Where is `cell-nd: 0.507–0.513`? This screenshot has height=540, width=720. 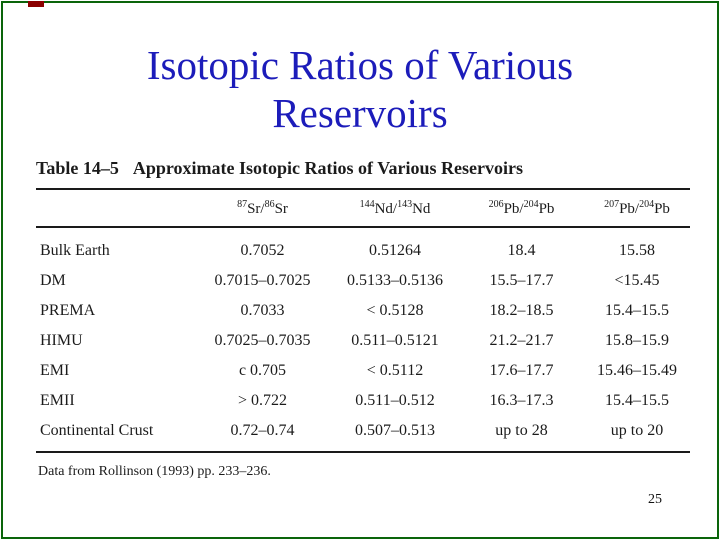 cell-nd: 0.507–0.513 is located at coordinates (395, 434).